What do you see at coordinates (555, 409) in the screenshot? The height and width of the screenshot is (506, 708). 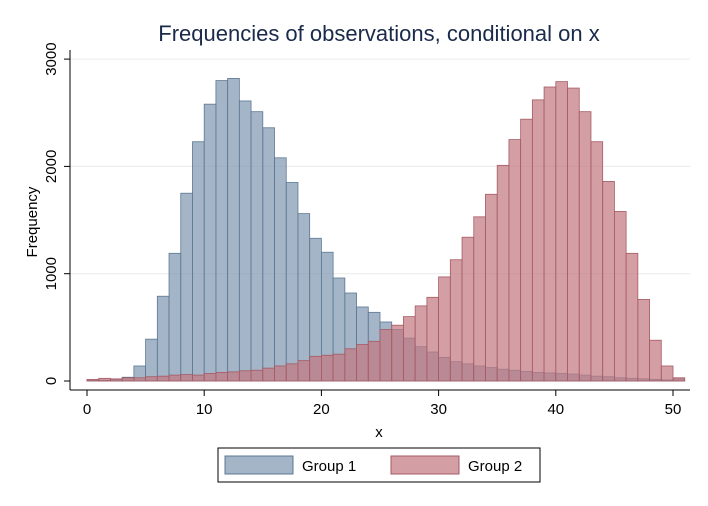 I see `x-tick-label: 40` at bounding box center [555, 409].